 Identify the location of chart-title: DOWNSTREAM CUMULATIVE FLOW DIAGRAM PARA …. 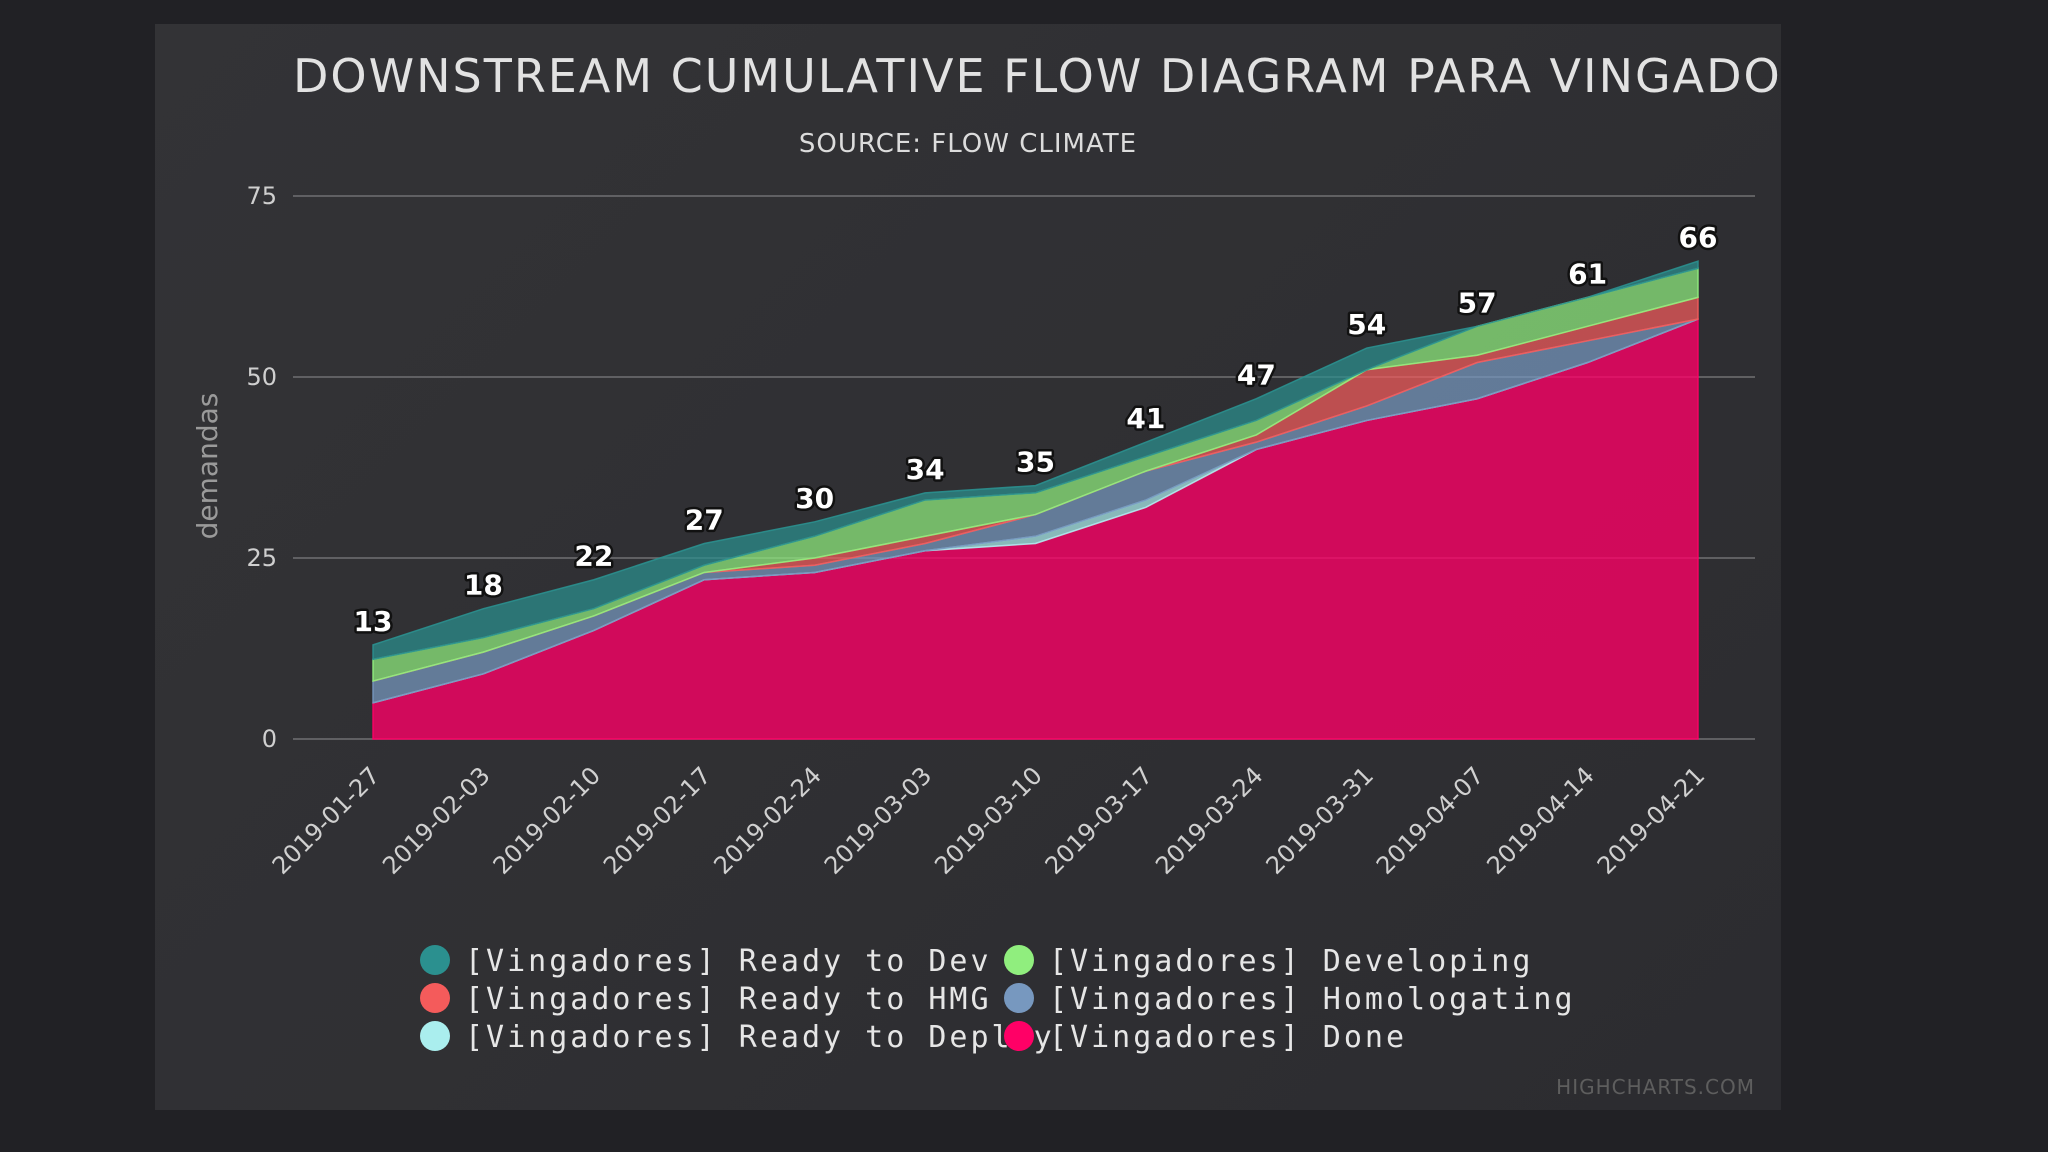
(1037, 76).